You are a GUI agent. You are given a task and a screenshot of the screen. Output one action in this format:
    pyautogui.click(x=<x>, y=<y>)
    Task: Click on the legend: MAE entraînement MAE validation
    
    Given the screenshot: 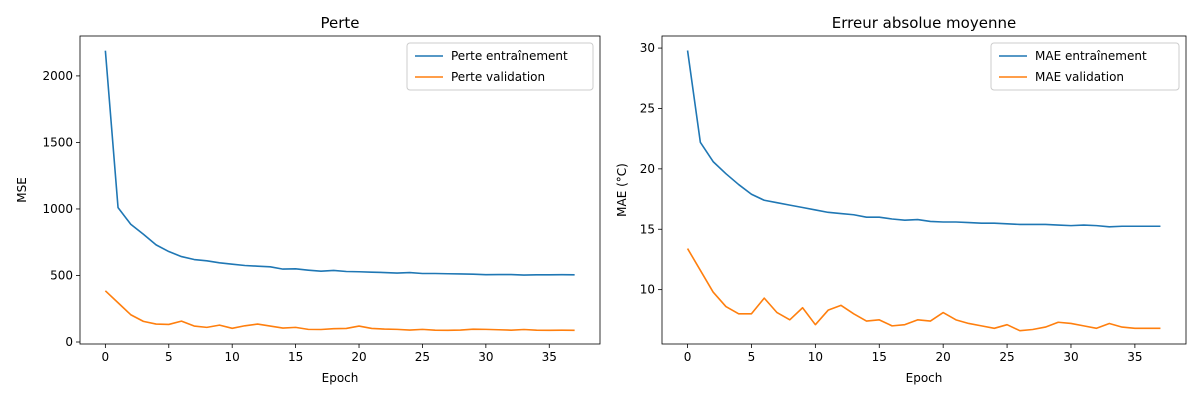 What is the action you would take?
    pyautogui.click(x=1085, y=66)
    